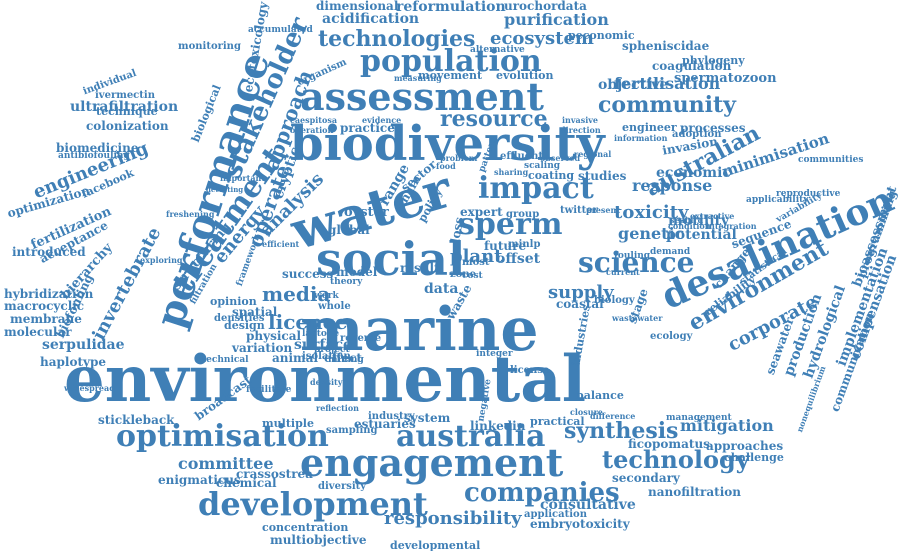  Describe the element at coordinates (357, 6) in the screenshot. I see `word-dimensional: dimensional` at that location.